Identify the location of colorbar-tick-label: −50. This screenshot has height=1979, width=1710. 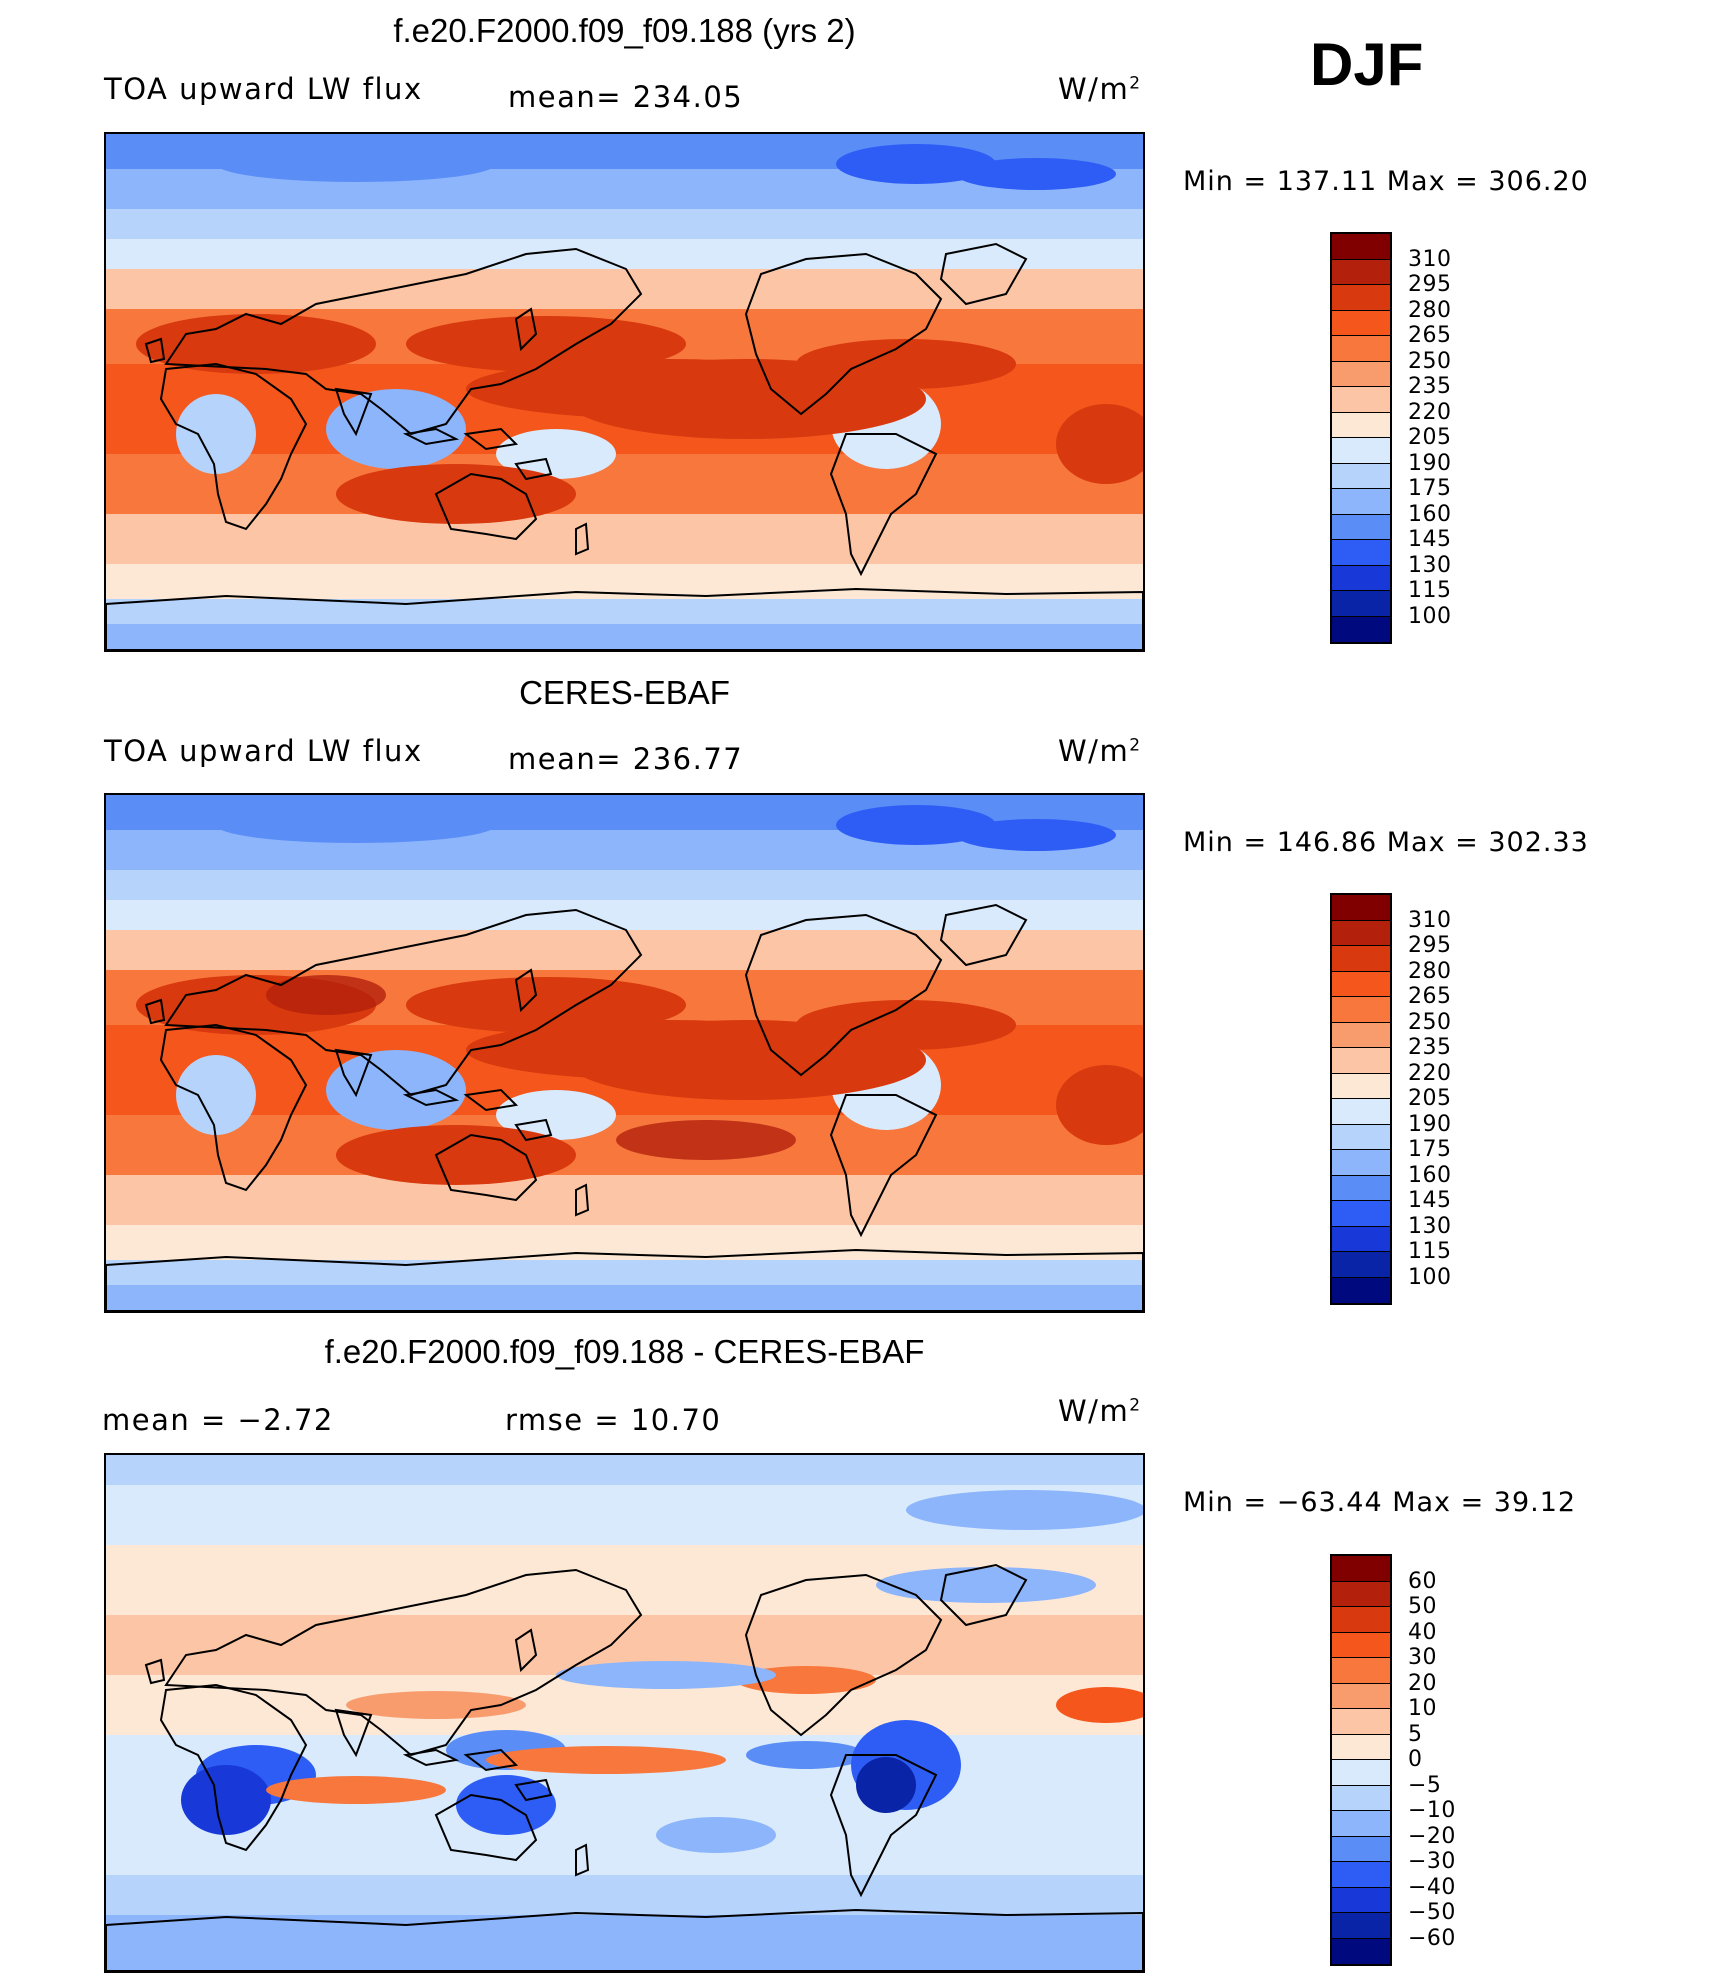
(1432, 1912).